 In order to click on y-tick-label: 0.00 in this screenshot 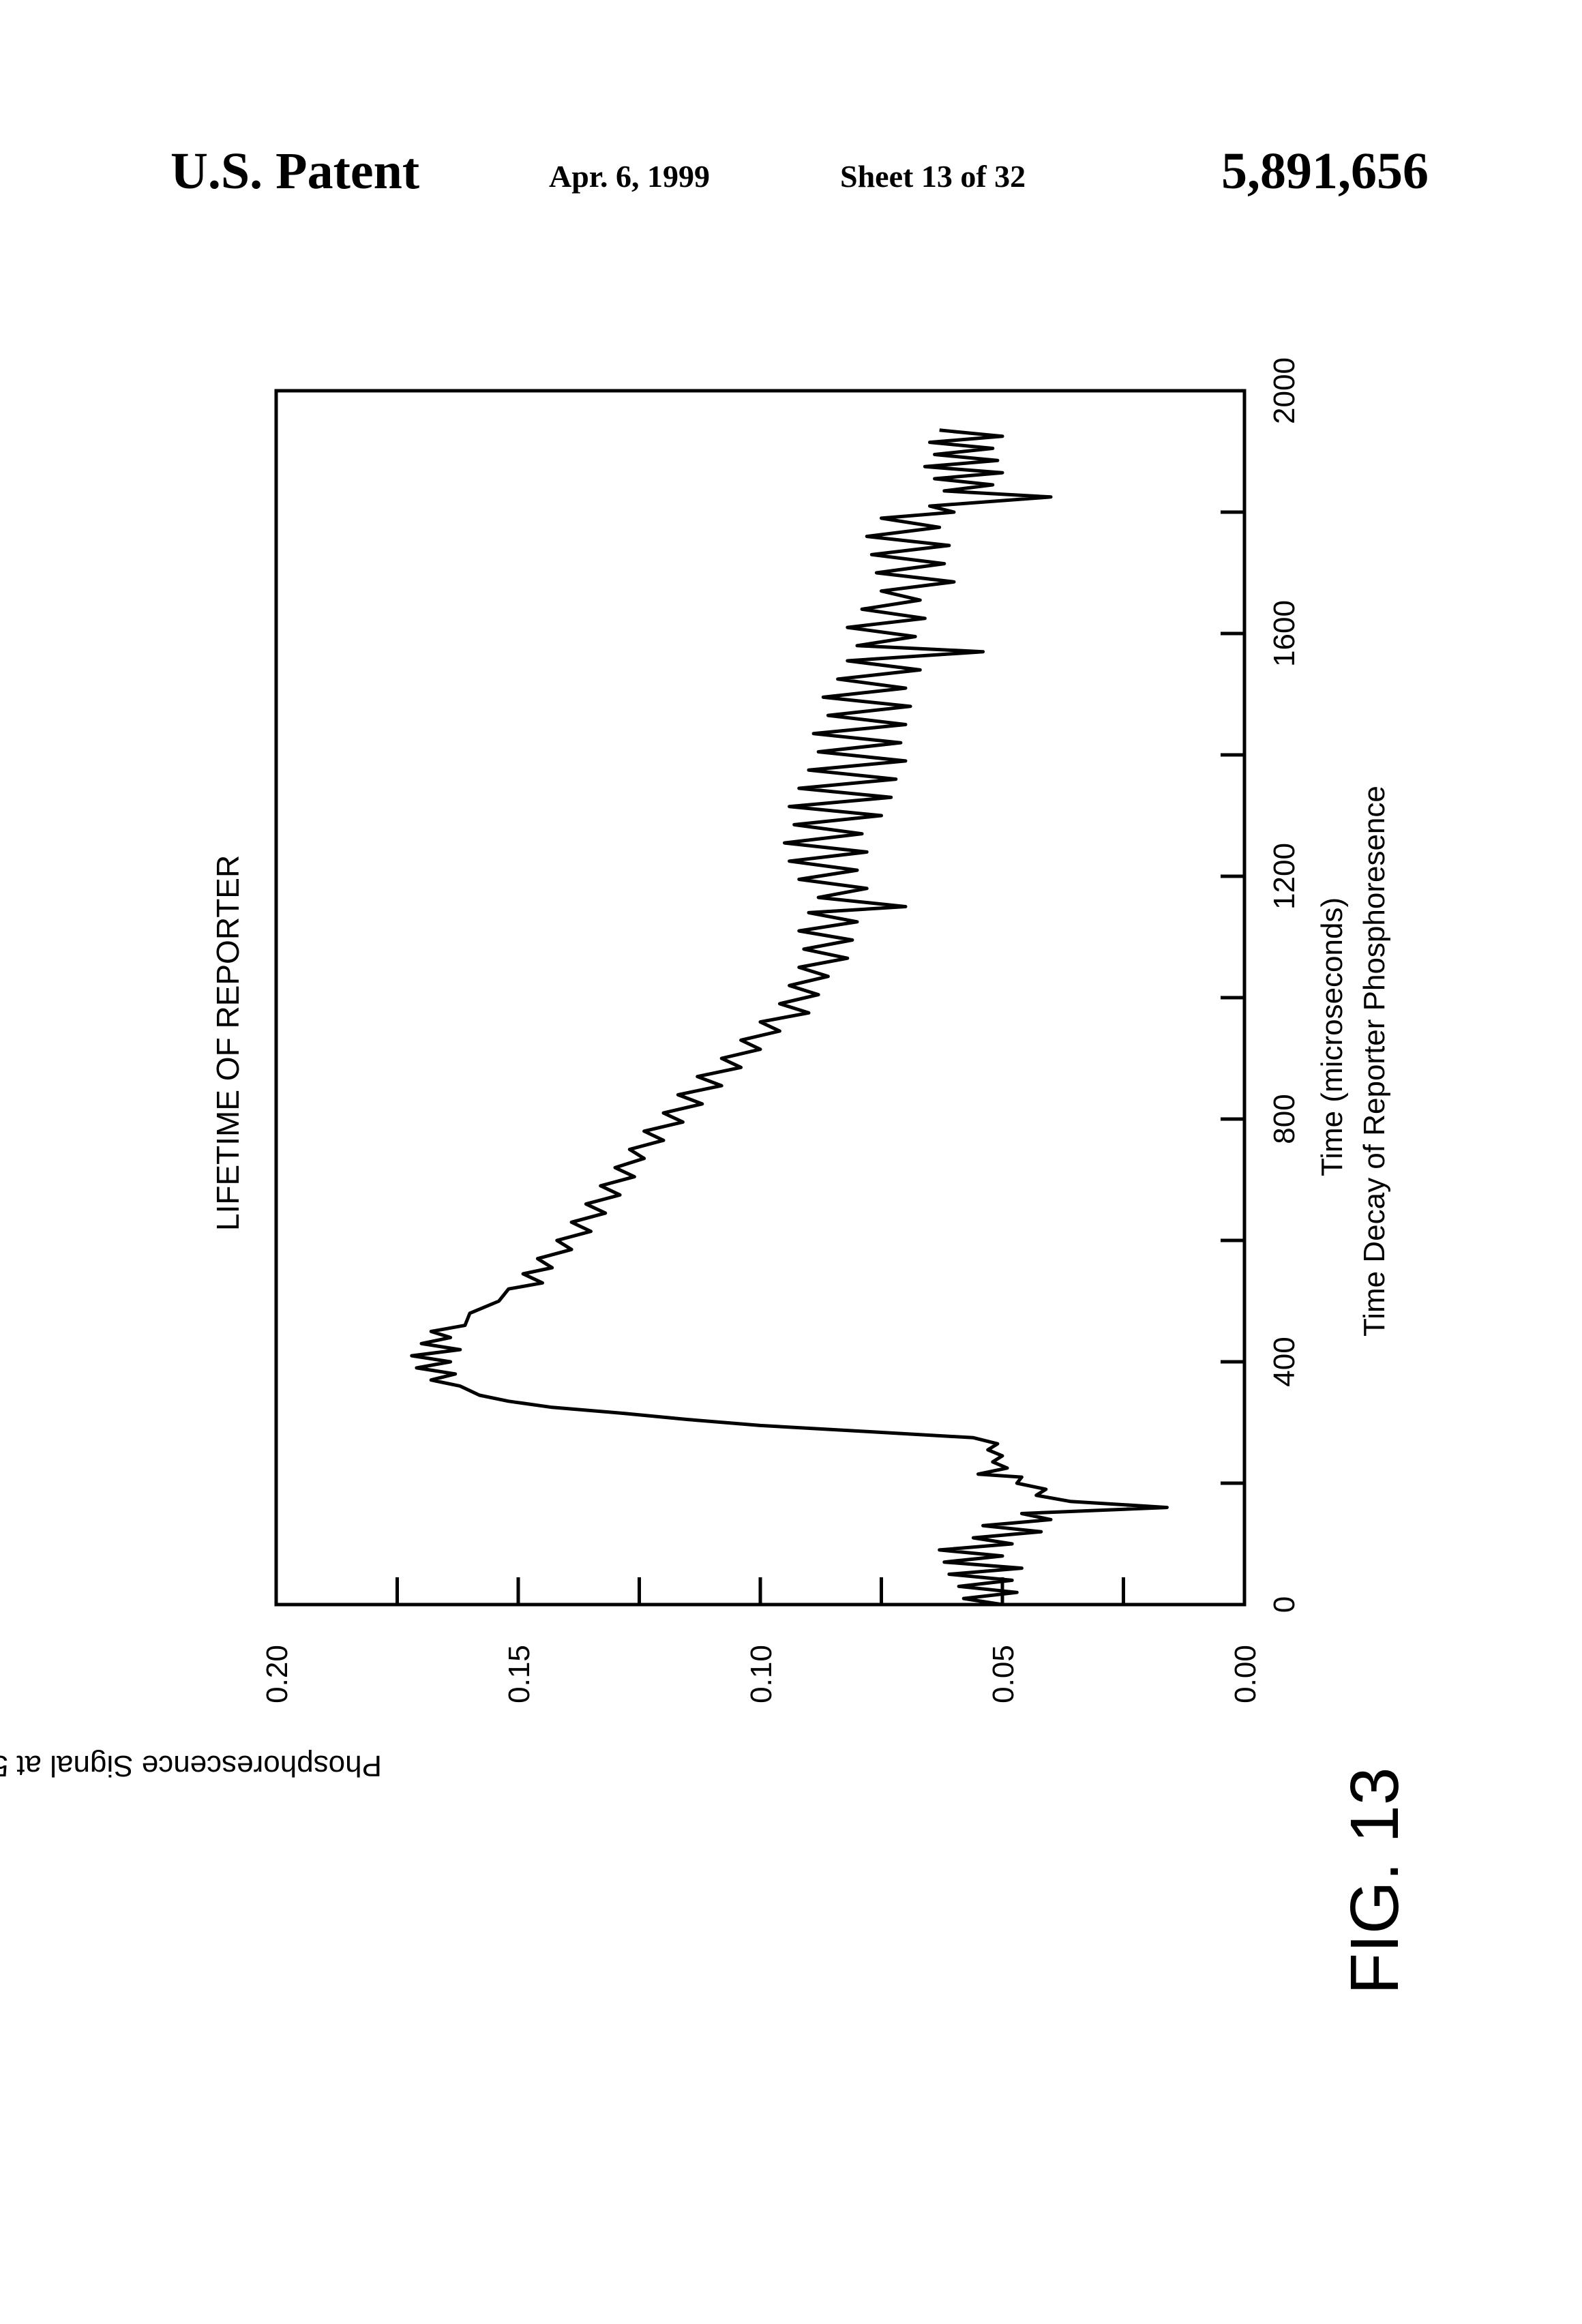, I will do `click(1245, 1674)`.